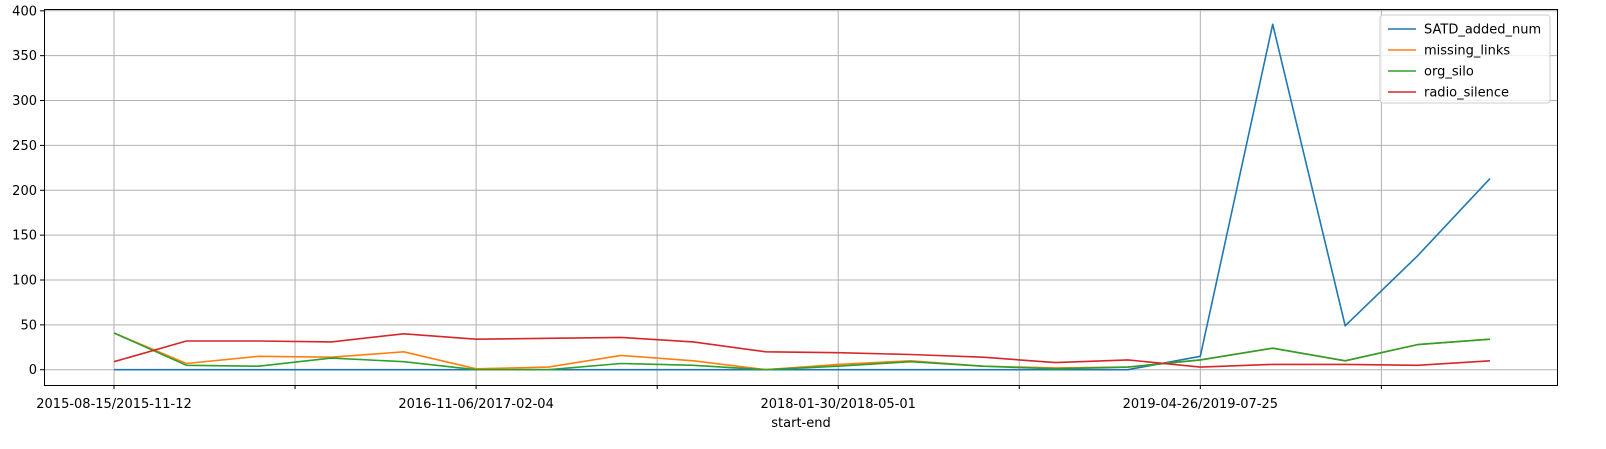 The width and height of the screenshot is (1606, 449). Describe the element at coordinates (1200, 404) in the screenshot. I see `x-tick-label: 2019-04-26/2019-07-25` at that location.